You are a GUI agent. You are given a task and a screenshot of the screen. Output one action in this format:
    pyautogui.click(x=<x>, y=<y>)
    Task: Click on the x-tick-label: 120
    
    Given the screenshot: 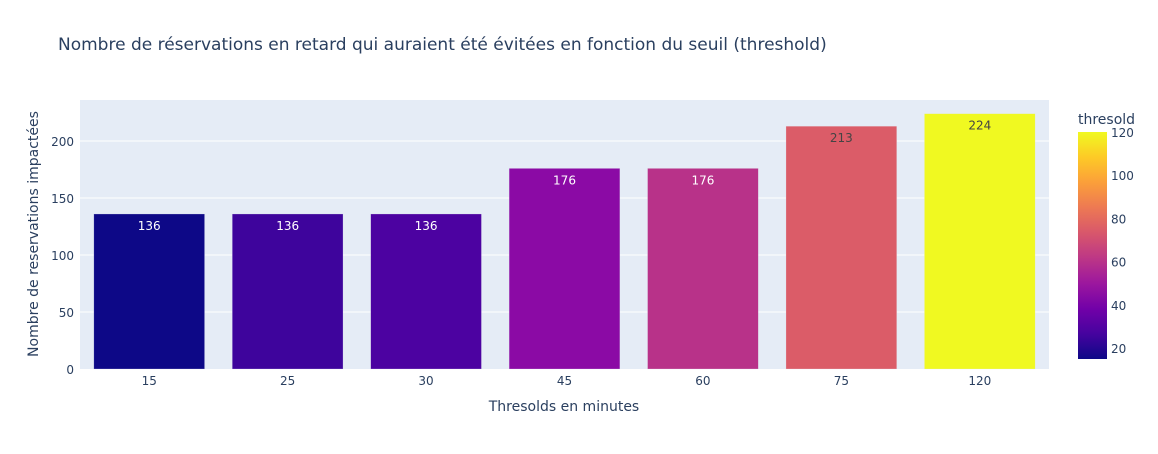 What is the action you would take?
    pyautogui.click(x=979, y=381)
    